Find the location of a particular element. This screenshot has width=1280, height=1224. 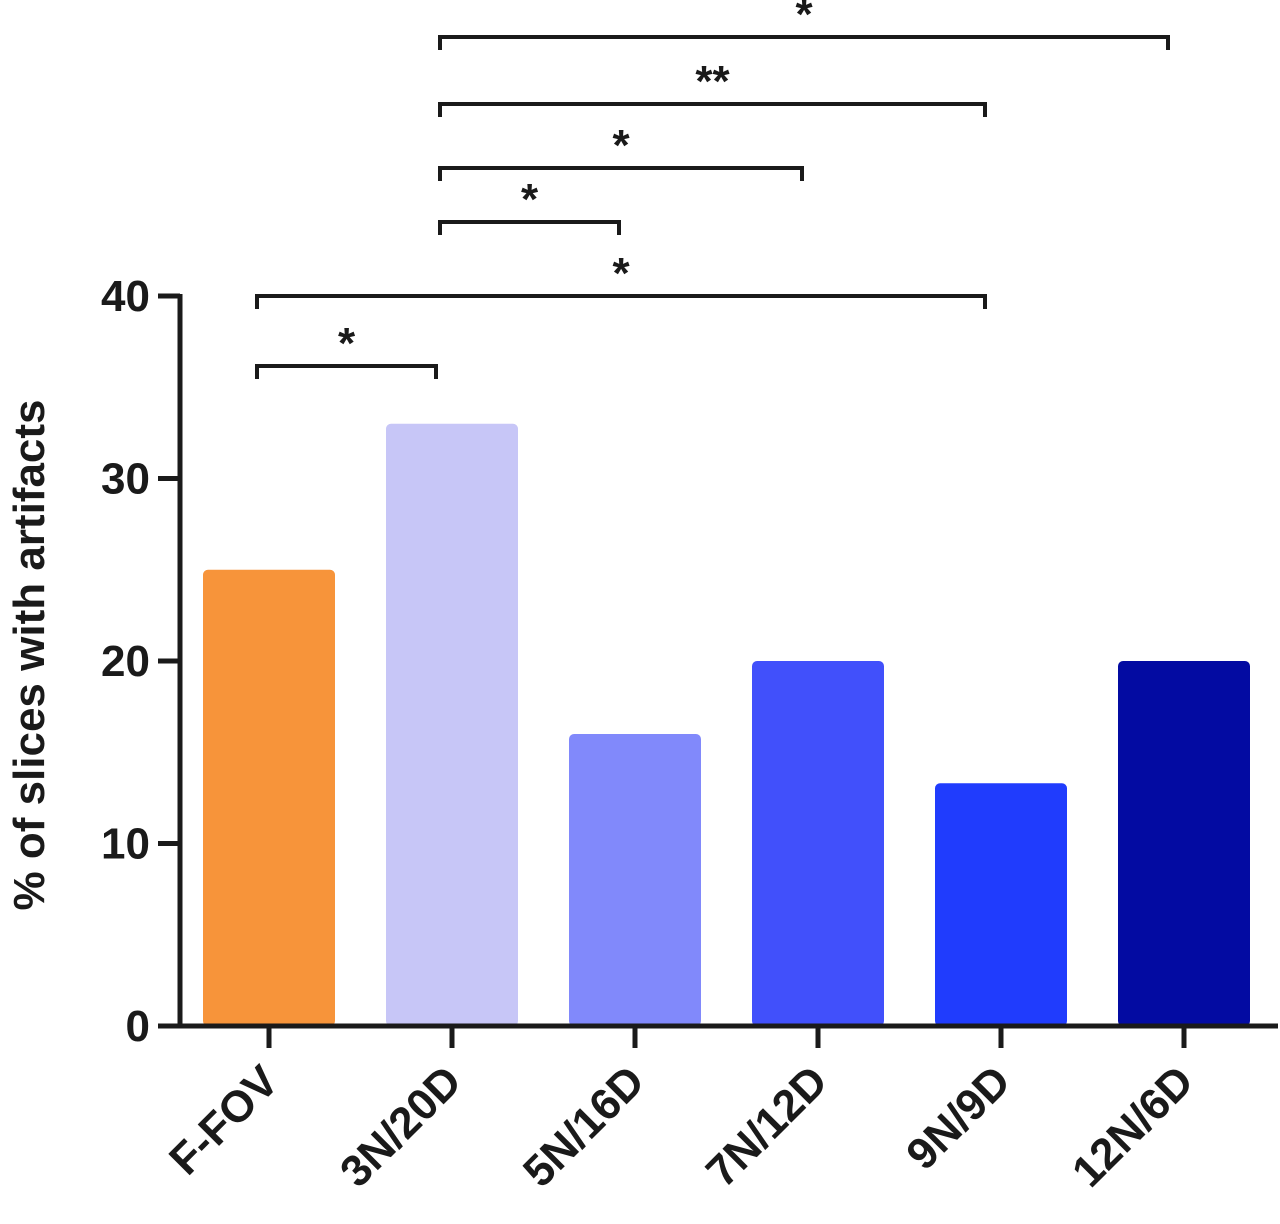

x-tick-label: 3N/20D is located at coordinates (401, 1126).